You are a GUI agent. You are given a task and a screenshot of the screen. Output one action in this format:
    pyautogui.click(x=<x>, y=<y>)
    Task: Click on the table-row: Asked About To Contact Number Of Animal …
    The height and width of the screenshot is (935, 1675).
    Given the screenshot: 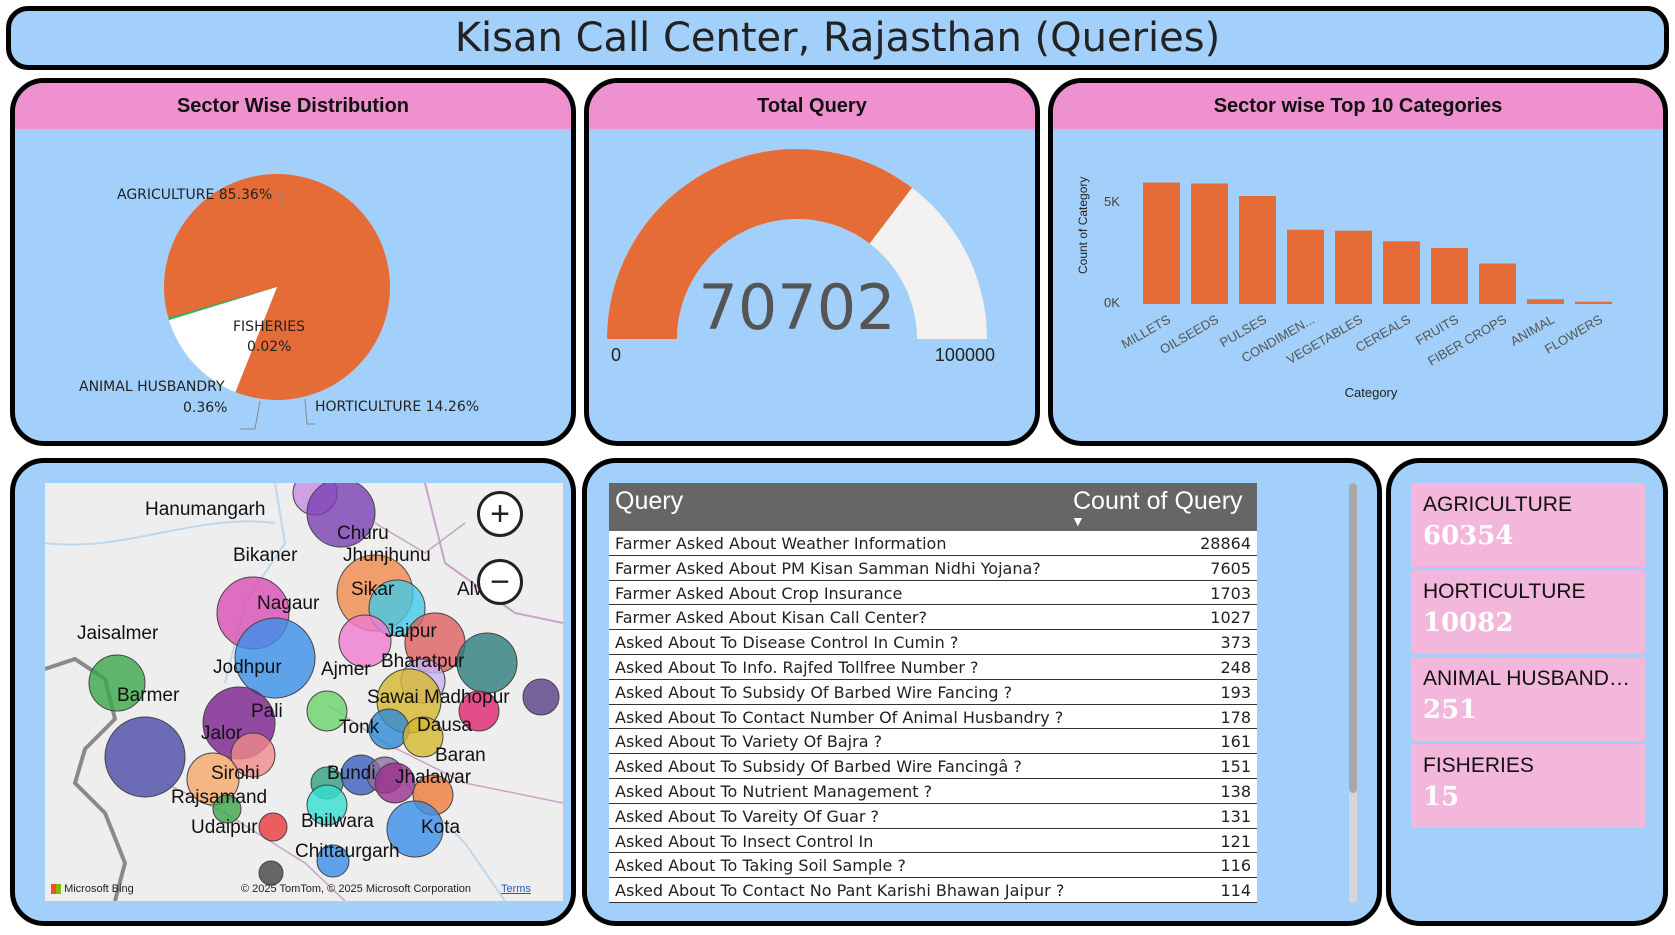 What is the action you would take?
    pyautogui.click(x=933, y=717)
    